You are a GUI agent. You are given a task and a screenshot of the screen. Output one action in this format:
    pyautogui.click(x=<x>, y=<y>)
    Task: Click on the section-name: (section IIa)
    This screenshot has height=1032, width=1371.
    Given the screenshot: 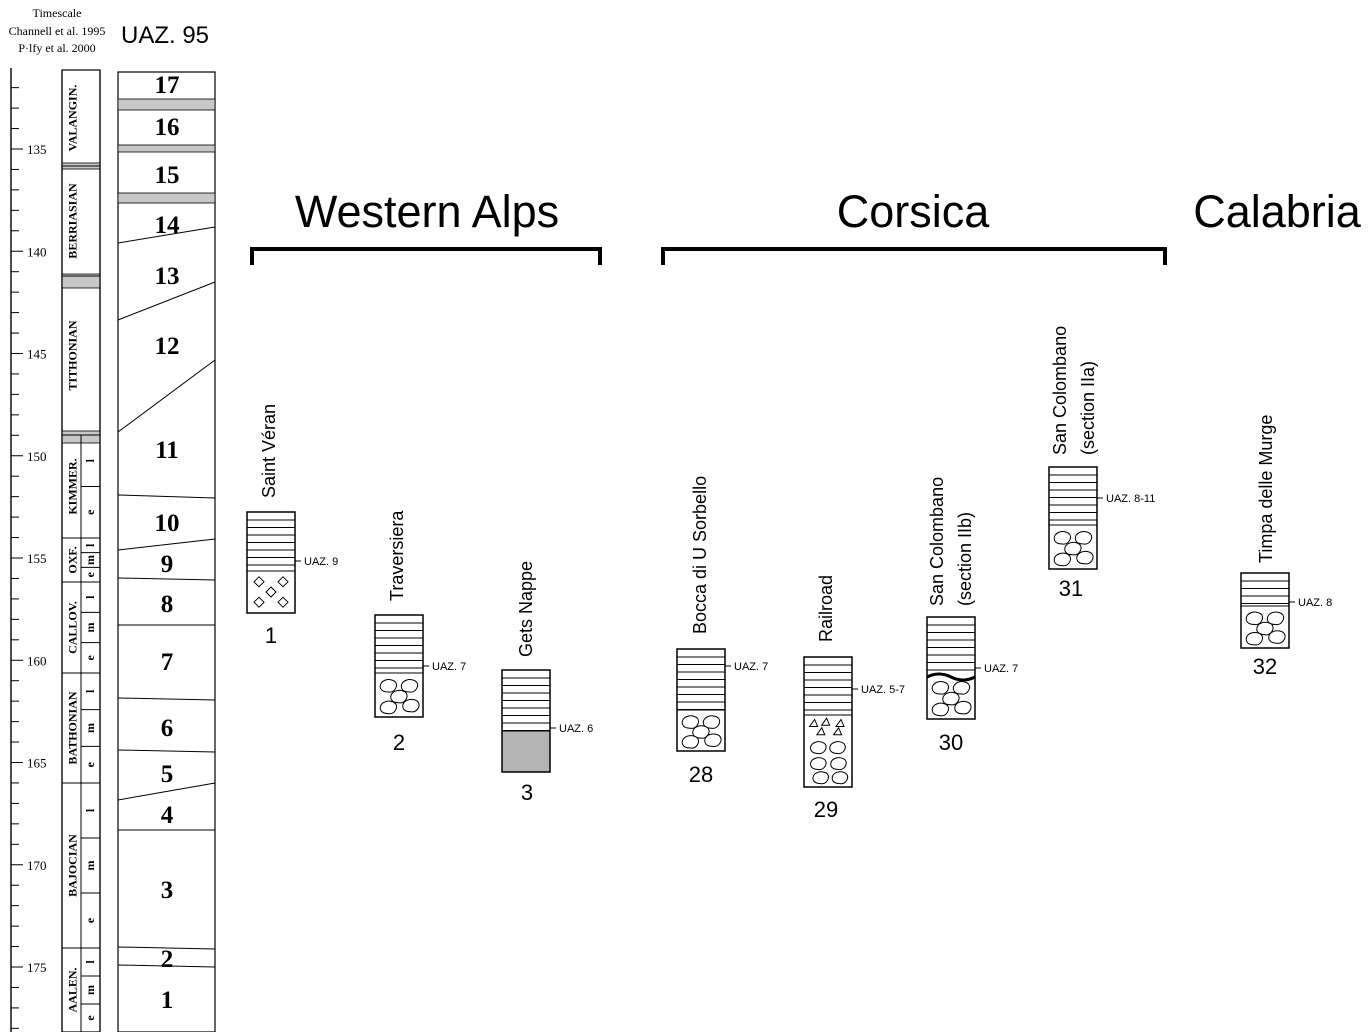 What is the action you would take?
    pyautogui.click(x=1088, y=408)
    